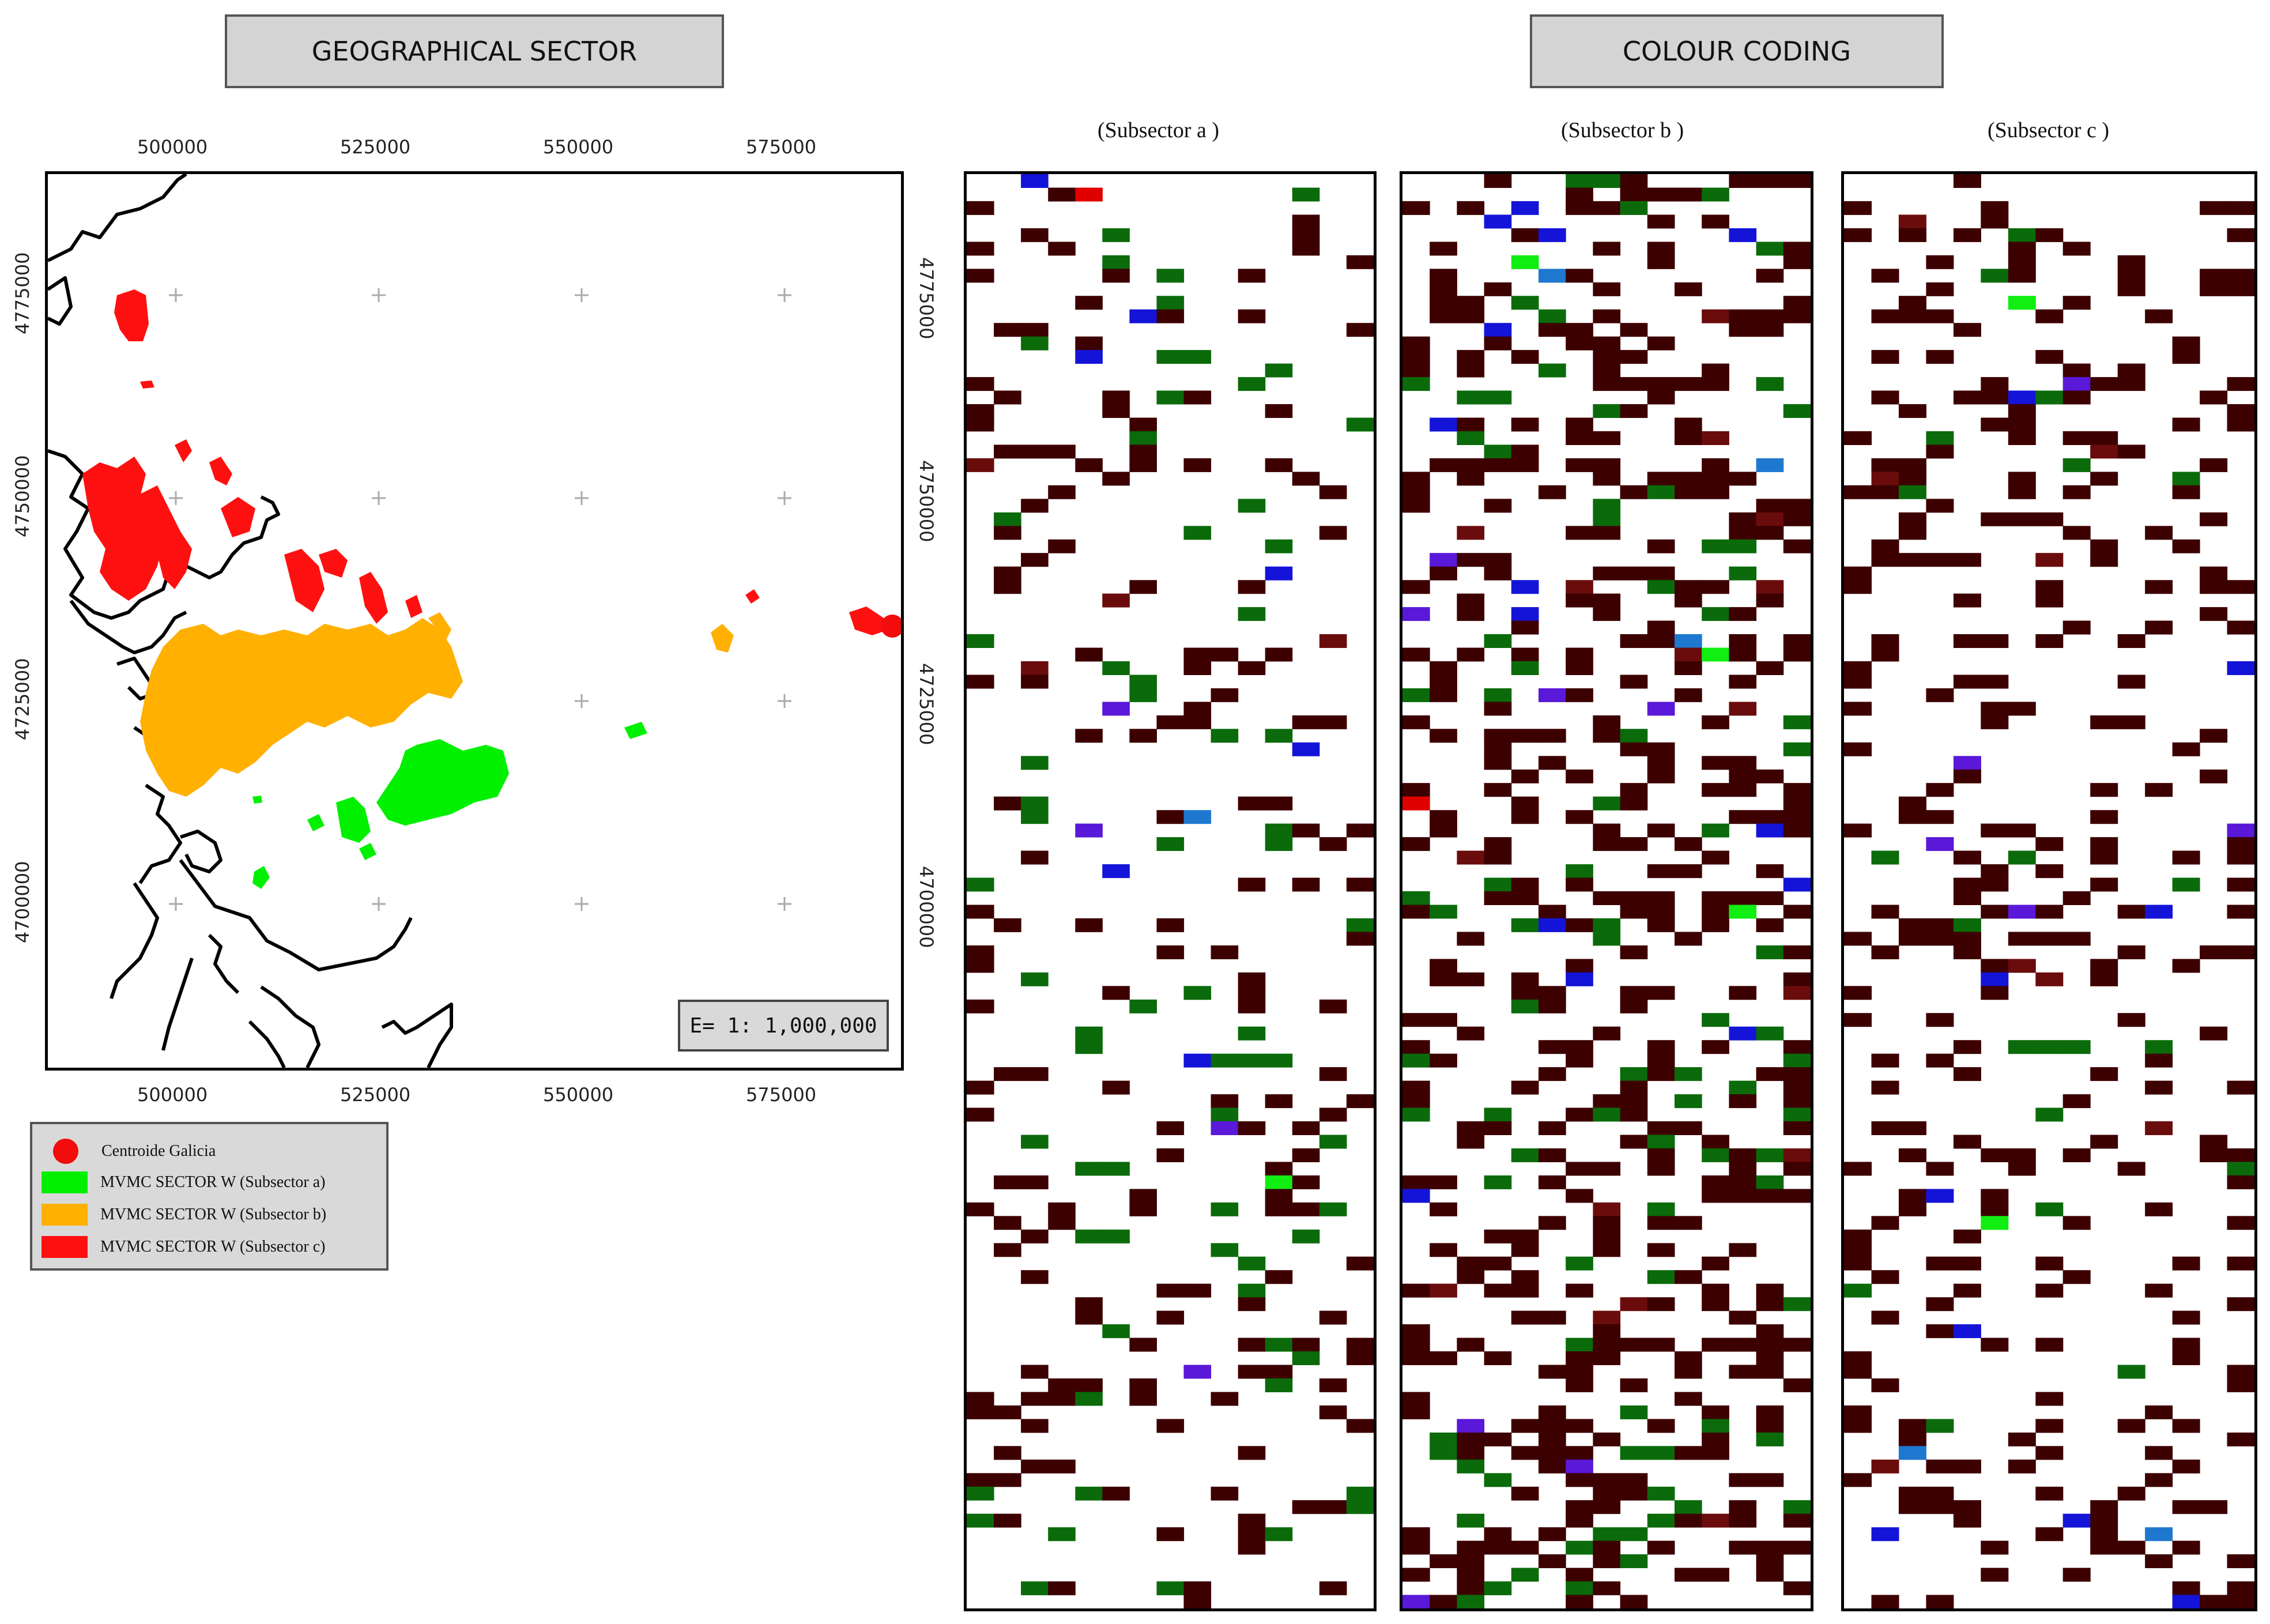  Describe the element at coordinates (1623, 130) in the screenshot. I see `panel-title-subsector-b: (Subsector b )` at that location.